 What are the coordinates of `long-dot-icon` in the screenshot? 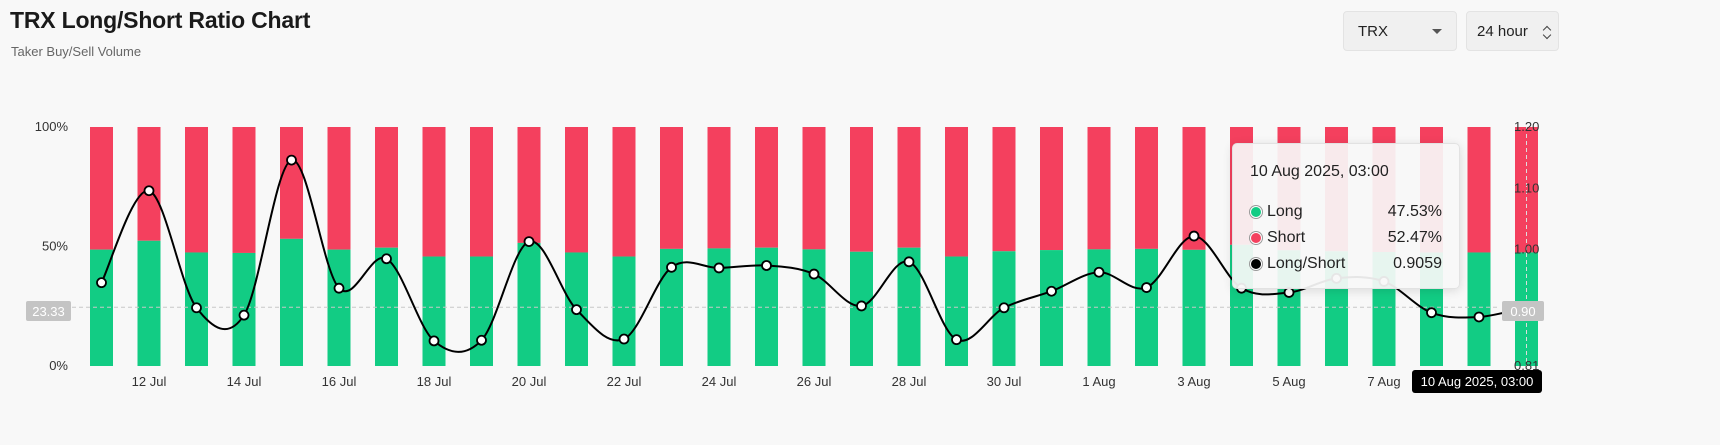 It's located at (1256, 212).